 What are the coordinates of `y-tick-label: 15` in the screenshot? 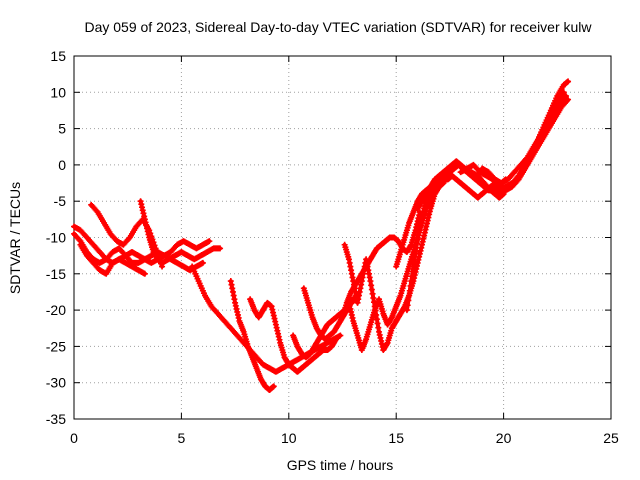 It's located at (58, 56).